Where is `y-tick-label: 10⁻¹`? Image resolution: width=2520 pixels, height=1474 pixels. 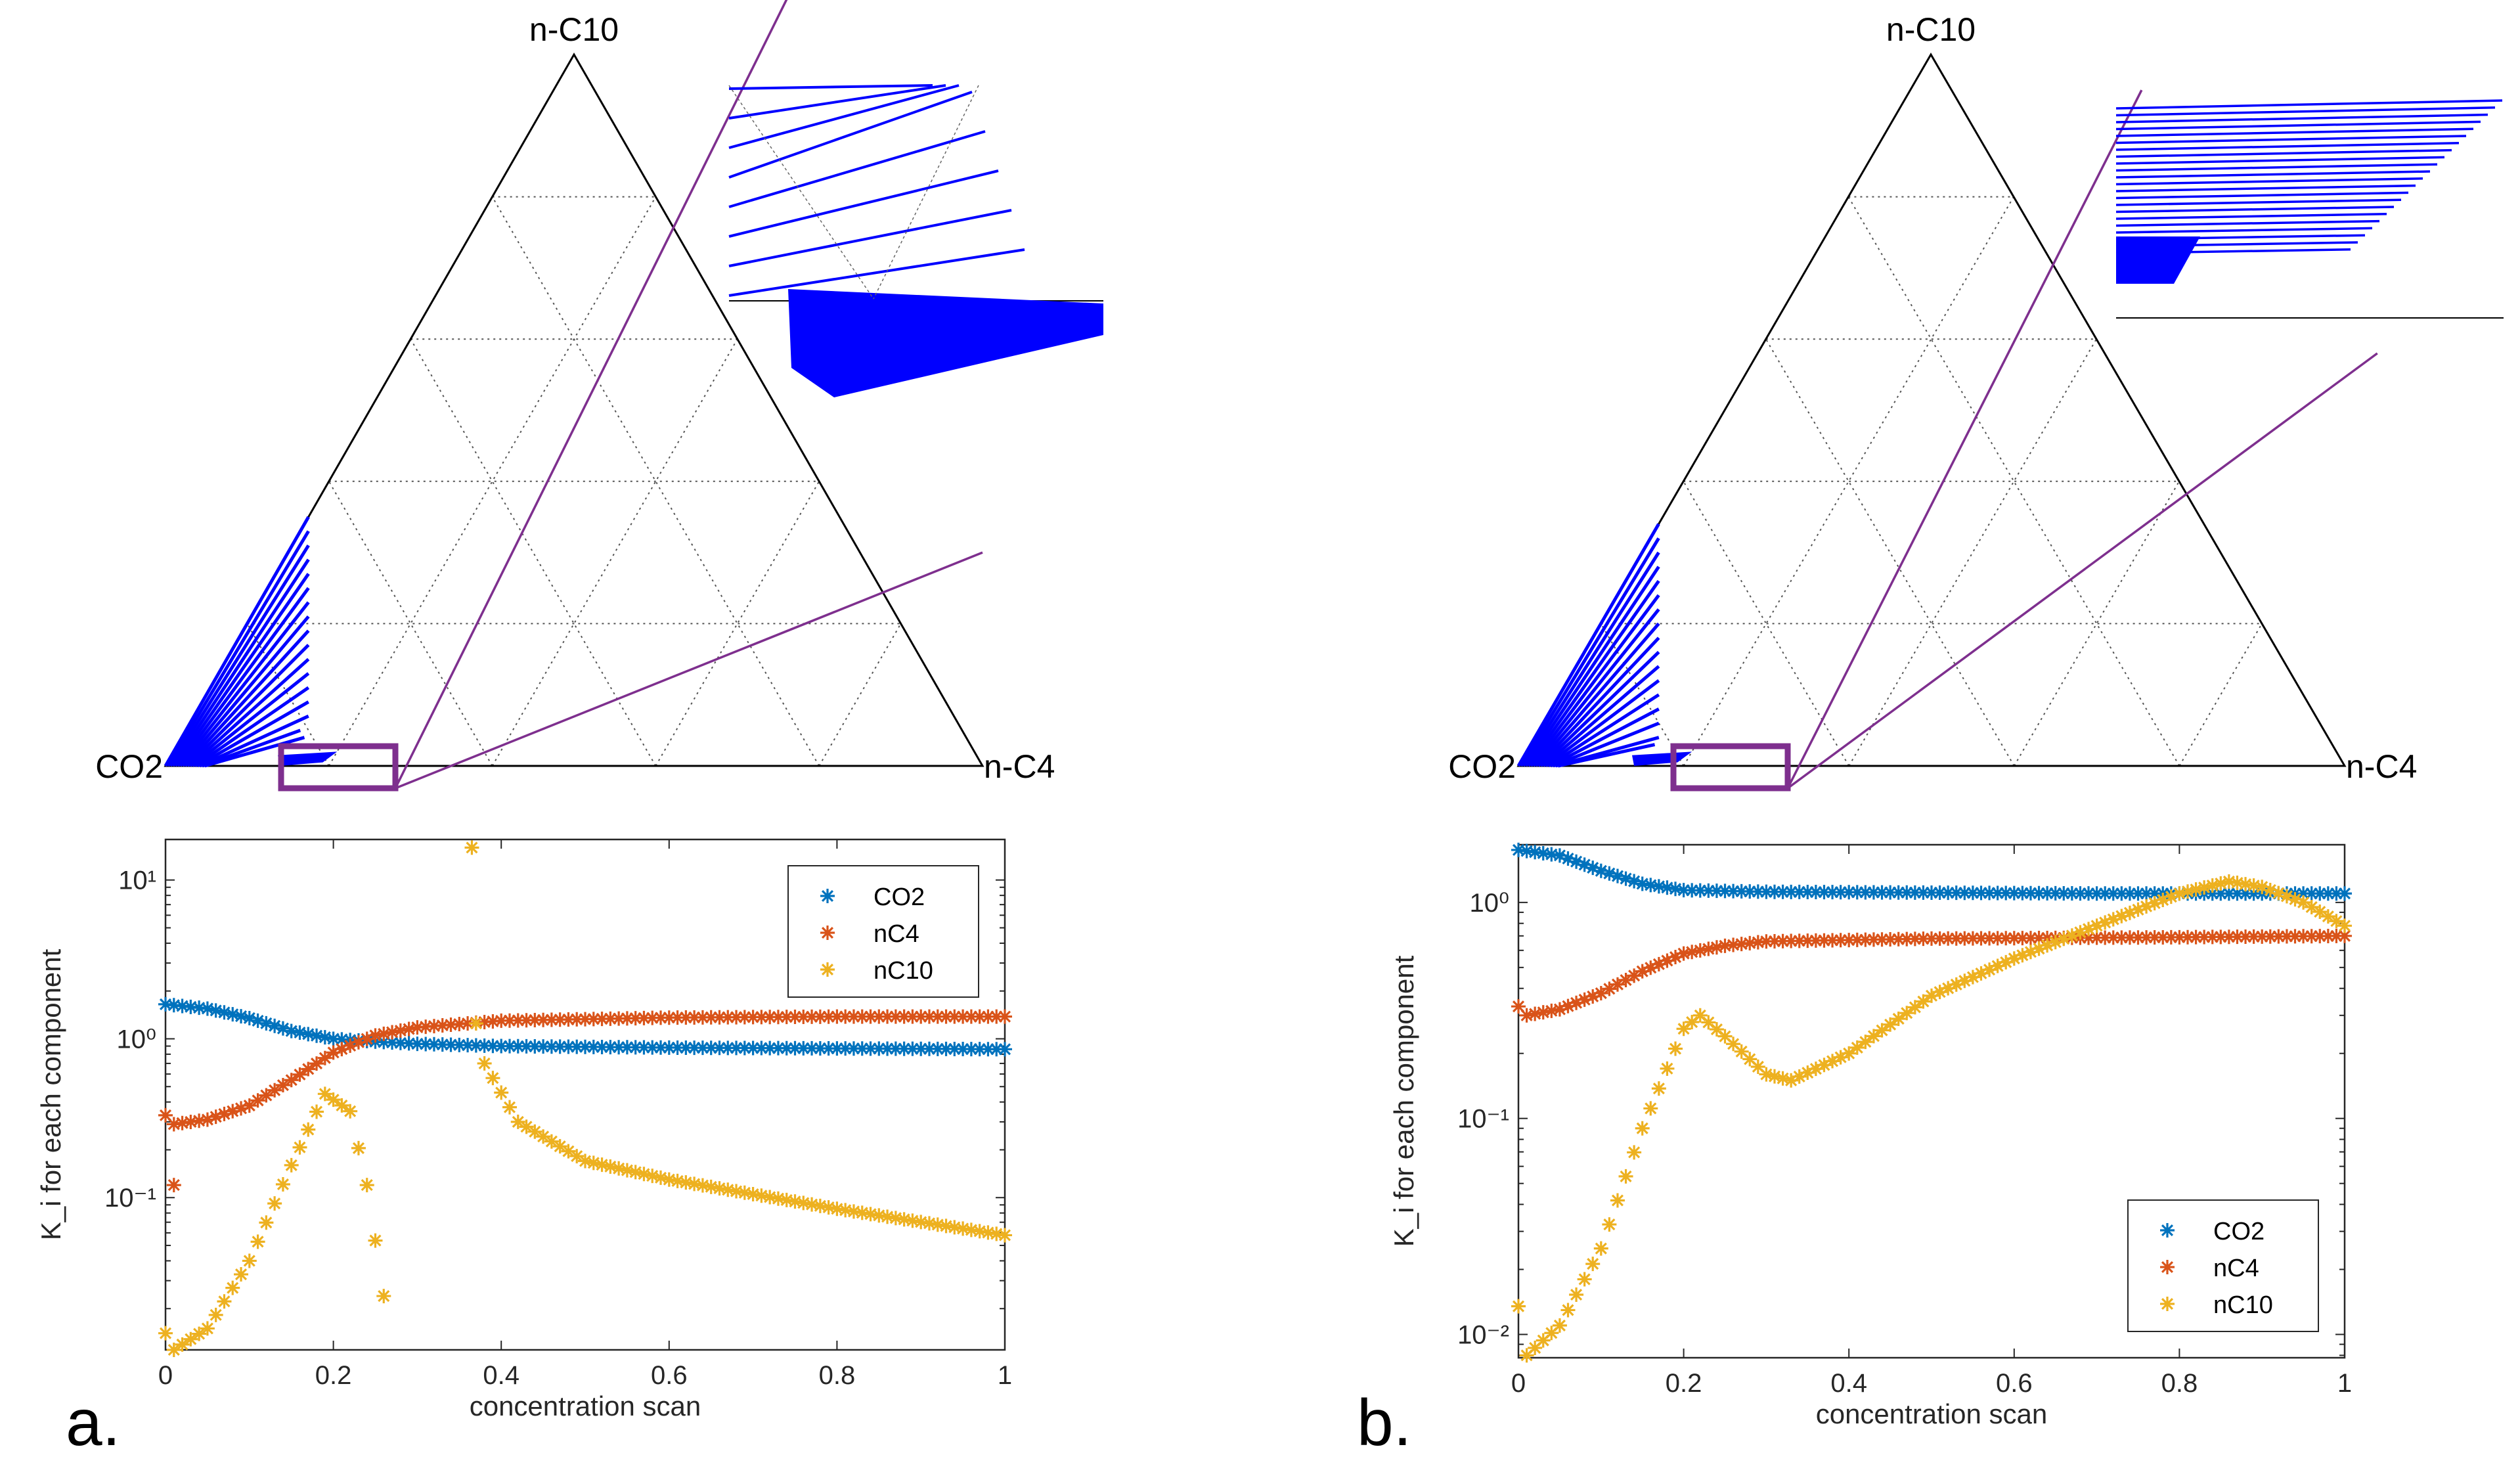 y-tick-label: 10⁻¹ is located at coordinates (130, 1198).